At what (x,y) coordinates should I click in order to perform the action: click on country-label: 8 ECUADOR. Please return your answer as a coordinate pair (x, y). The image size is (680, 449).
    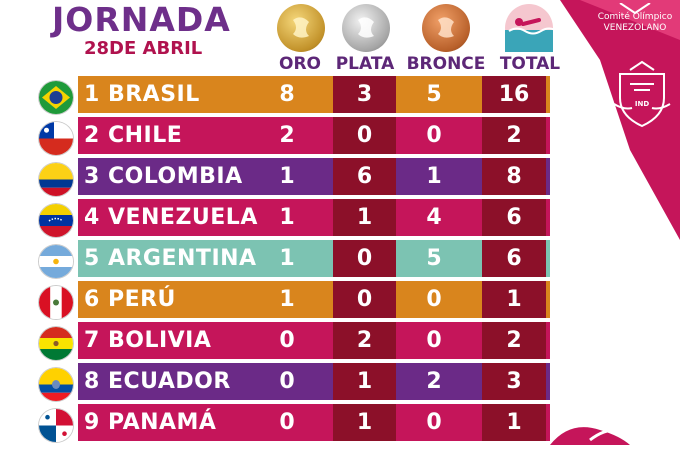
    Looking at the image, I should click on (157, 381).